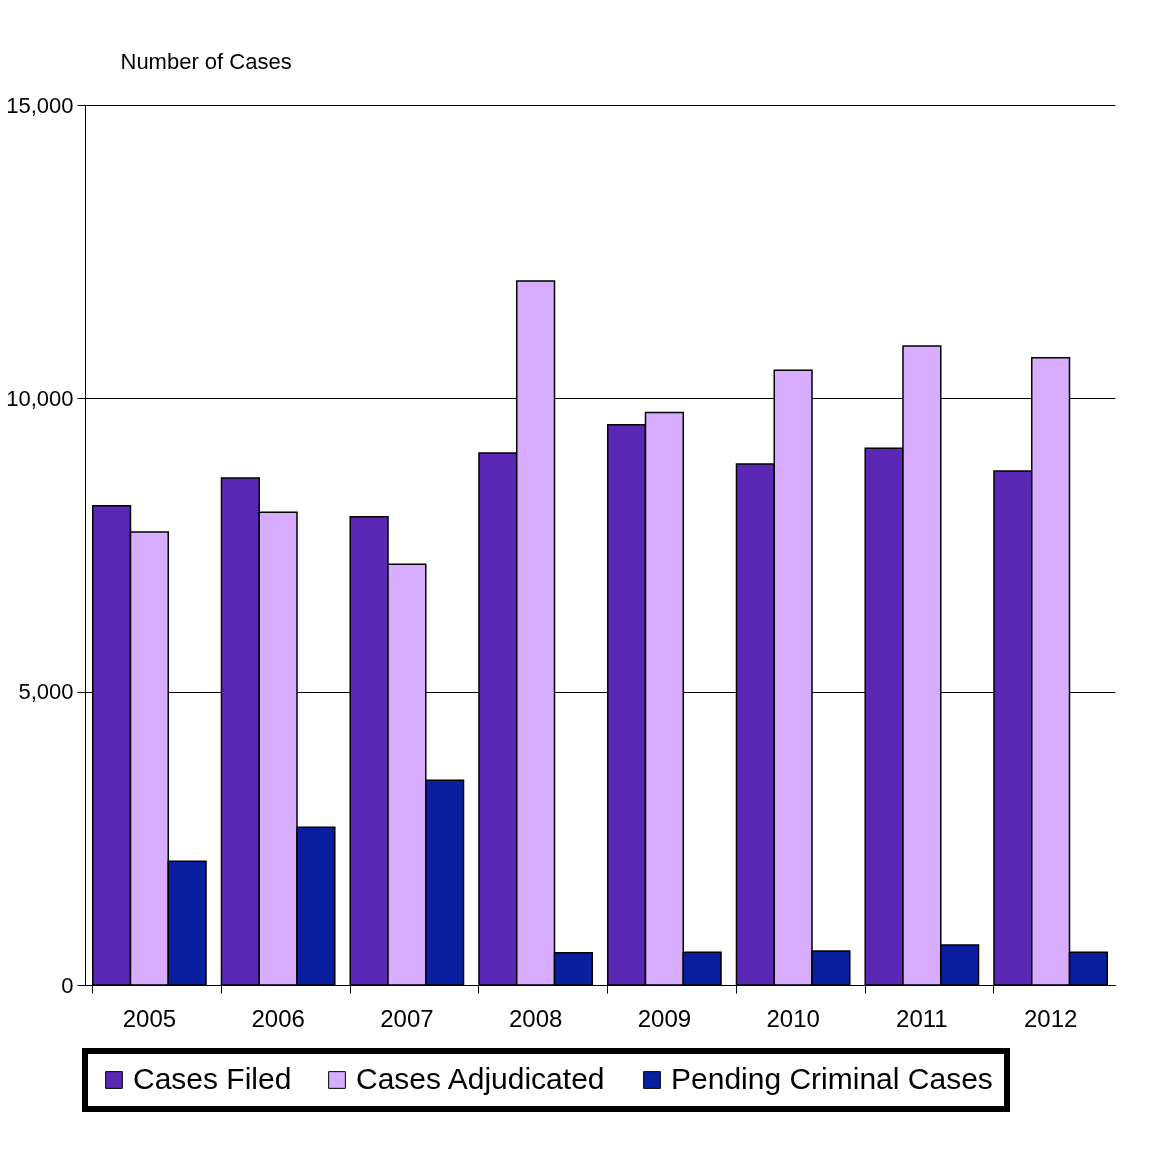  Describe the element at coordinates (40, 105) in the screenshot. I see `y-tick-label: 15,000` at that location.